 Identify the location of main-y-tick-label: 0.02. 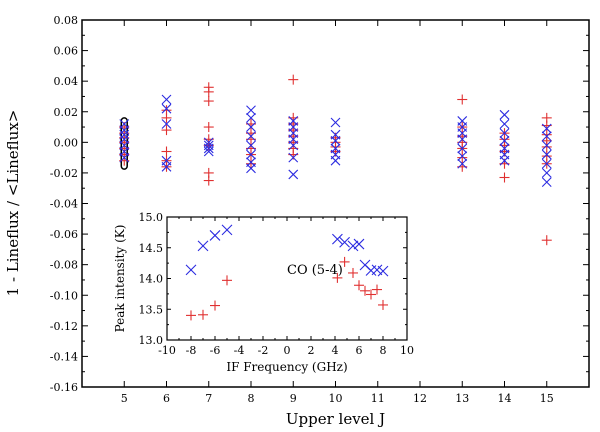
(66, 112).